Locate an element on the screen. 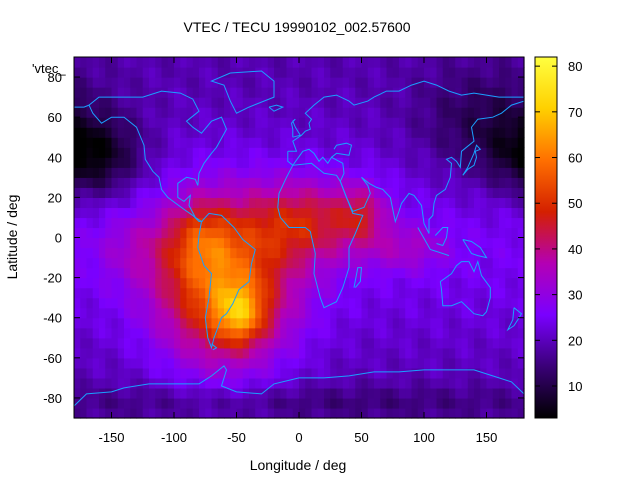 The height and width of the screenshot is (480, 640). coastline is located at coordinates (276, 108).